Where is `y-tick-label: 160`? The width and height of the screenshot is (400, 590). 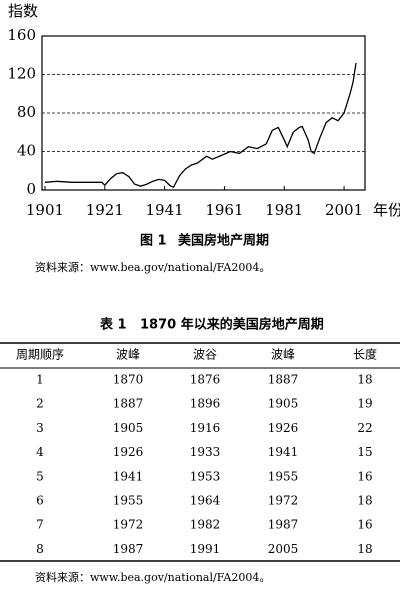 y-tick-label: 160 is located at coordinates (21, 35).